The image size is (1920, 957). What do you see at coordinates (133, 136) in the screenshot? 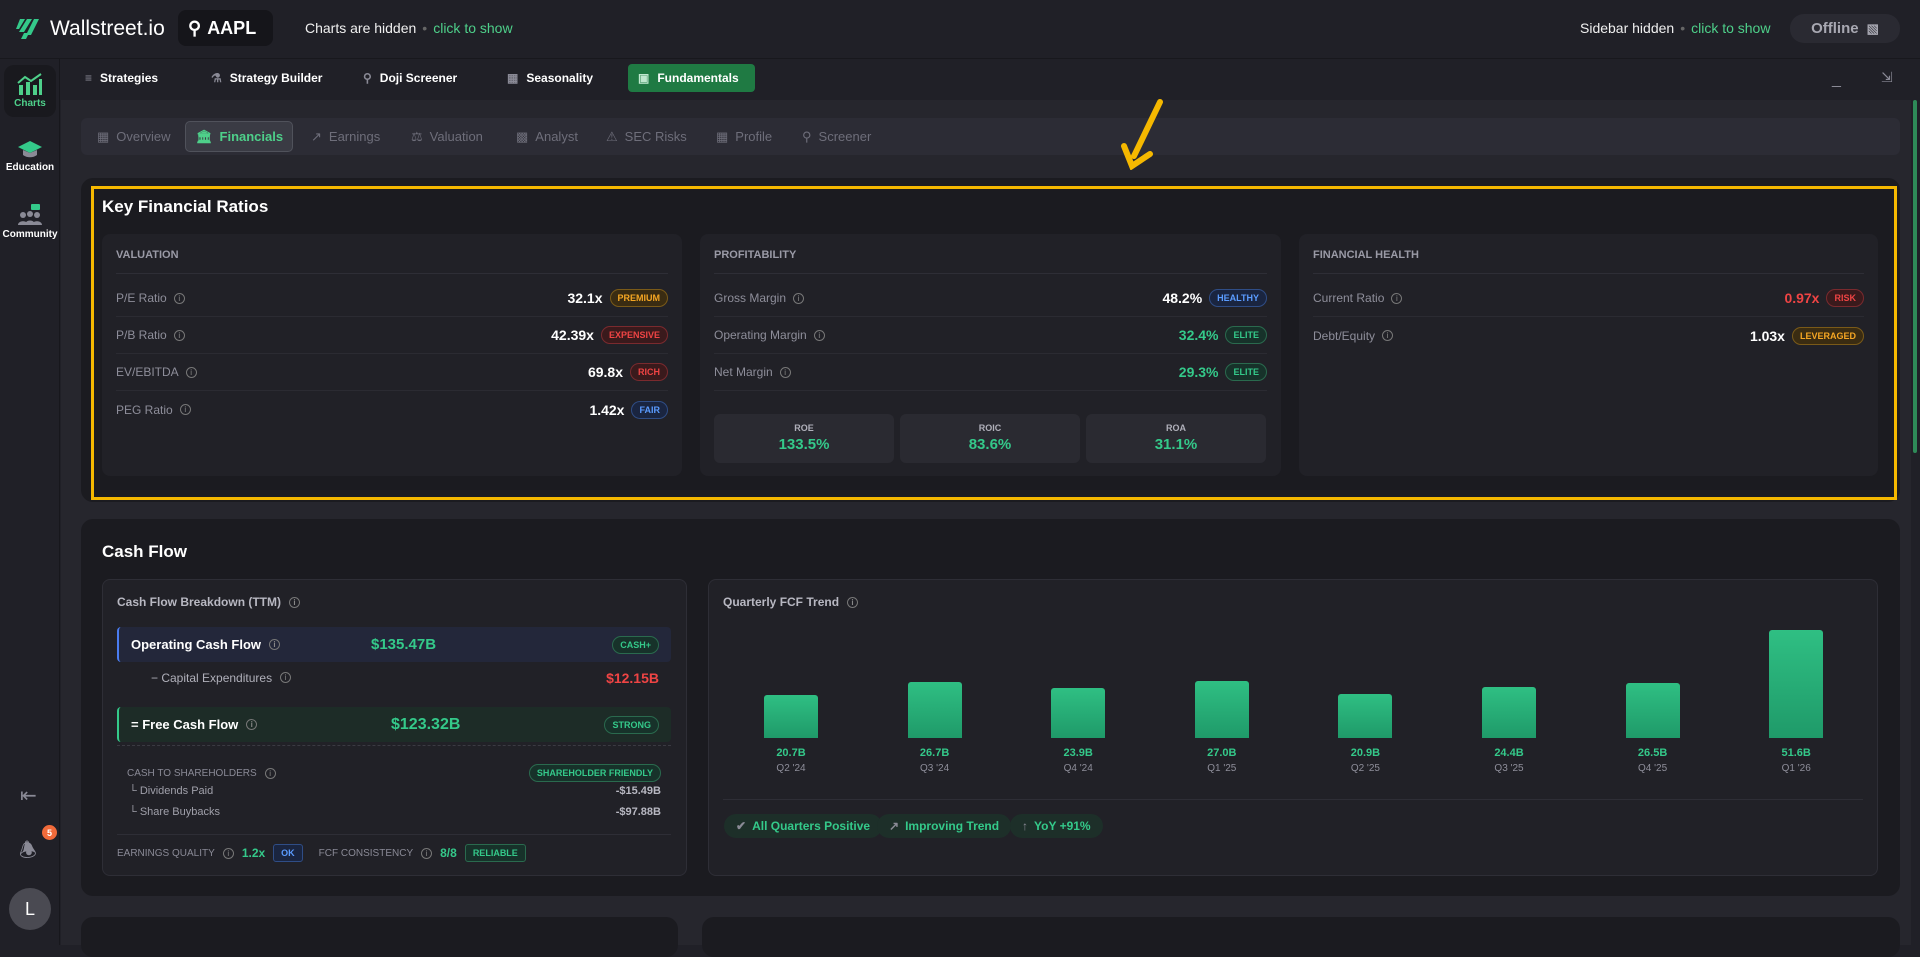
I see `tab-overview: ▦ Overview` at bounding box center [133, 136].